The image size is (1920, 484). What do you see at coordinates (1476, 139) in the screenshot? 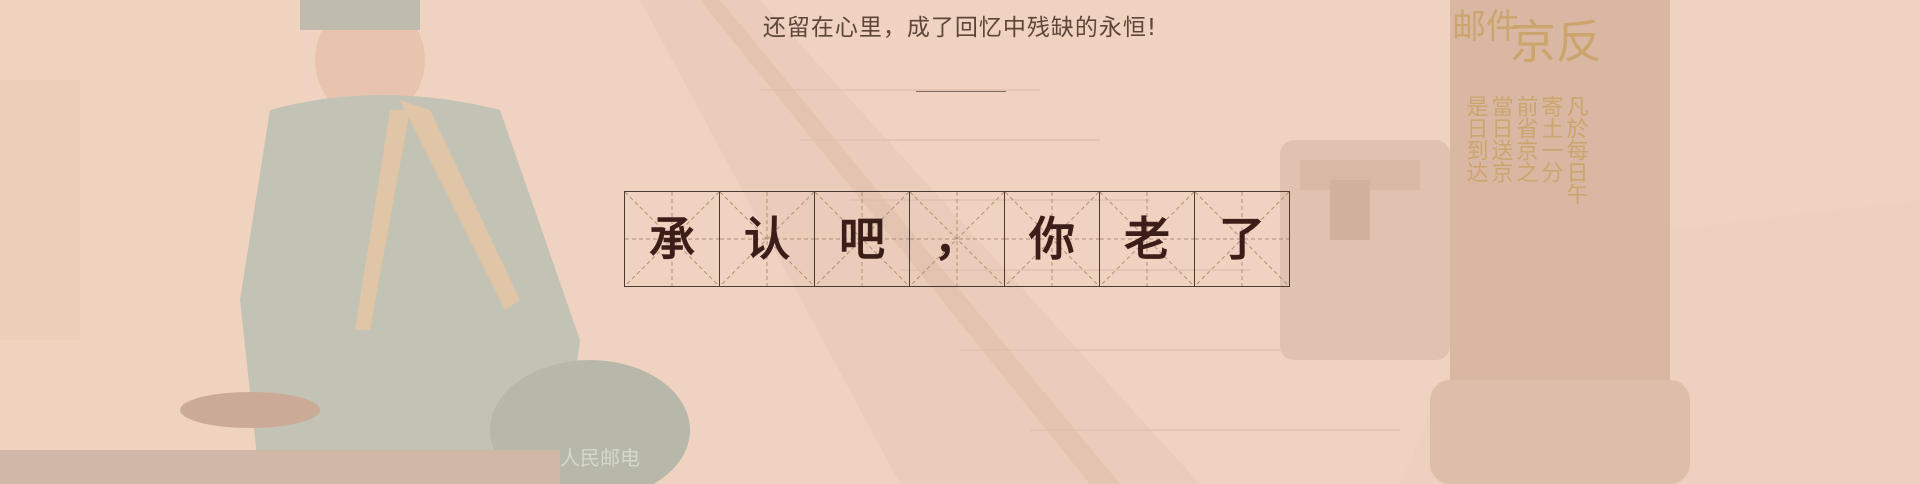
I see `pillar-text-column-1: 是日到达` at bounding box center [1476, 139].